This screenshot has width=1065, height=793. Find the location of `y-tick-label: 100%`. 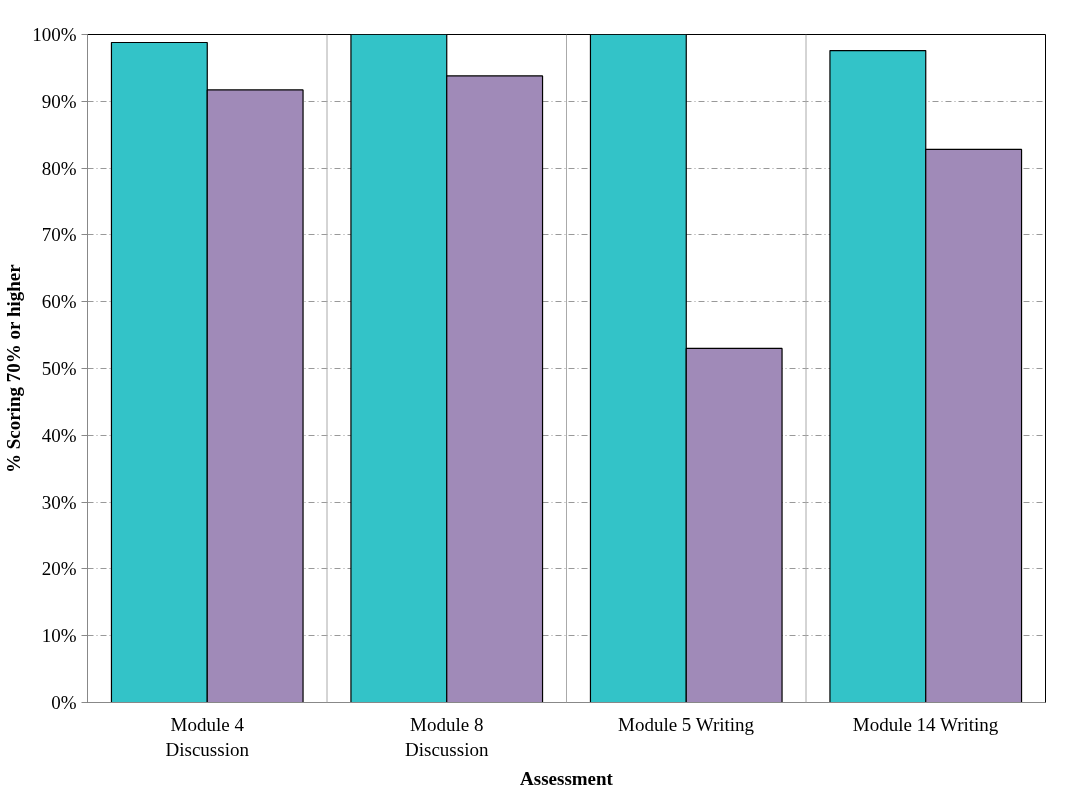

y-tick-label: 100% is located at coordinates (54, 34).